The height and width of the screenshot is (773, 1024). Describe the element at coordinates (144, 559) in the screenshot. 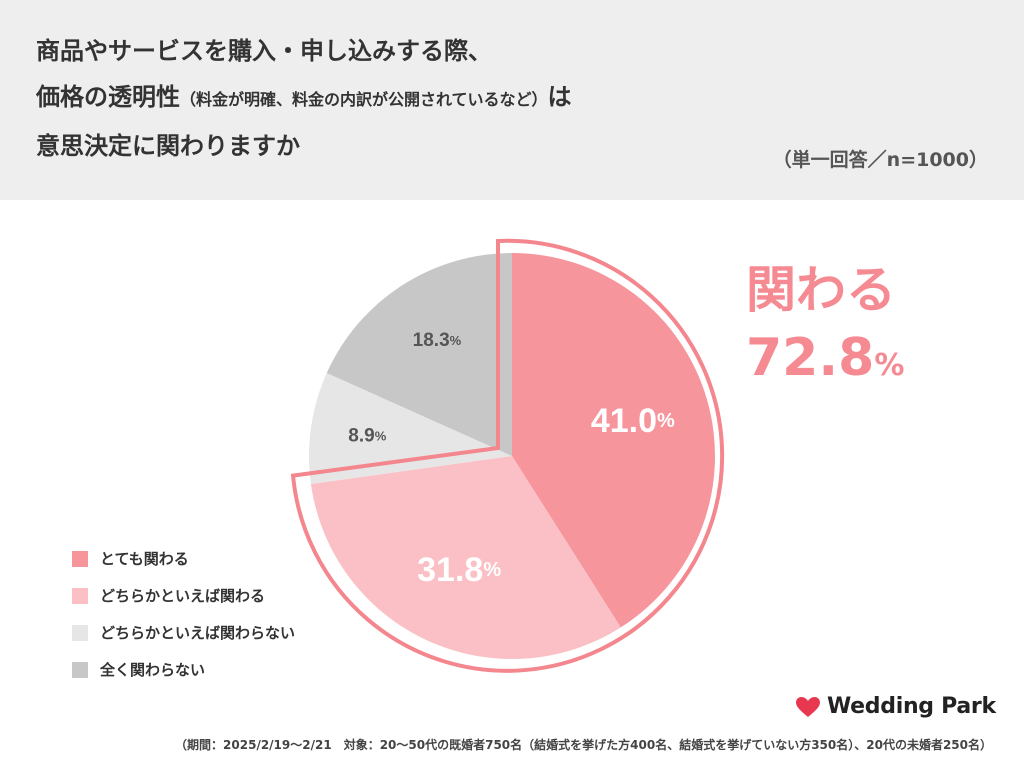

I see `legend-label: とても関わる` at that location.